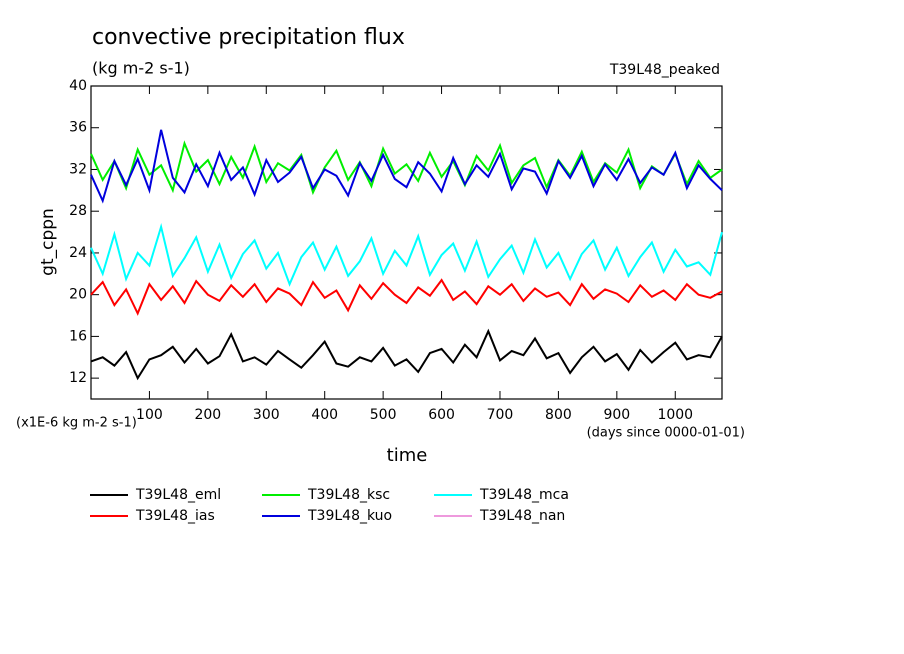 The width and height of the screenshot is (904, 654). What do you see at coordinates (48, 242) in the screenshot?
I see `y-axis-label: gt_cppn` at bounding box center [48, 242].